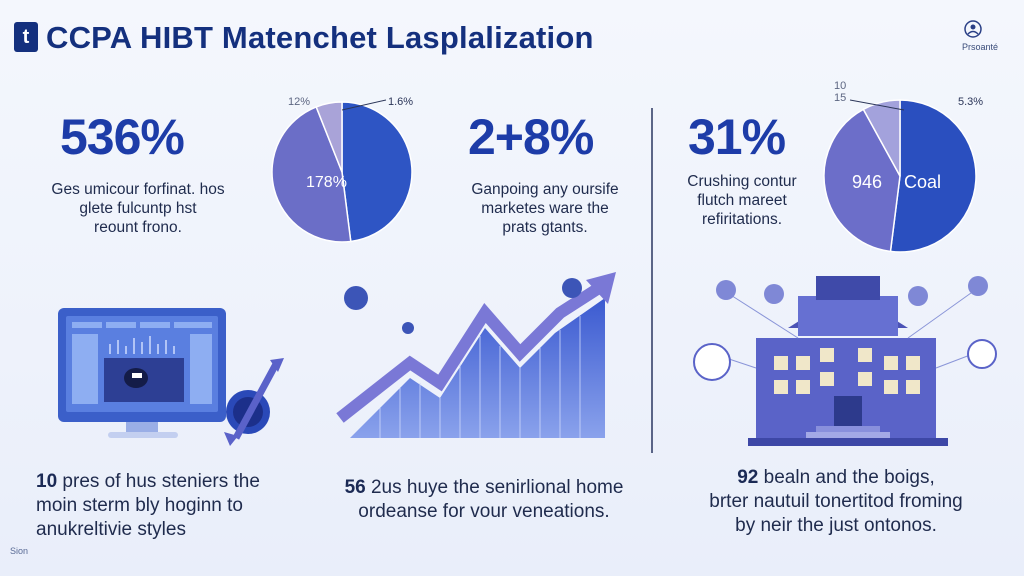  I want to click on building-illustration, so click(845, 361).